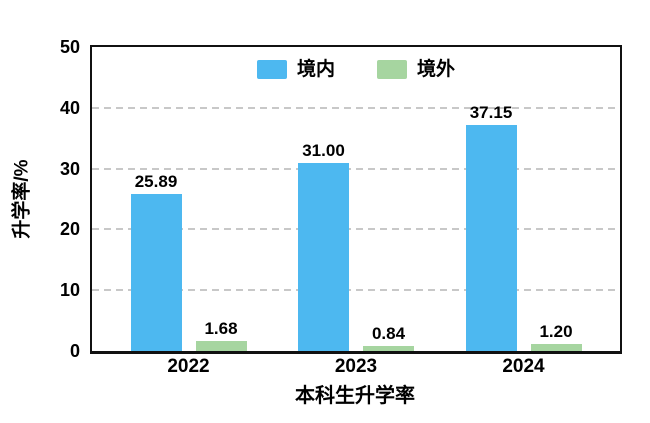  I want to click on bar-overseas-2022, so click(221, 345).